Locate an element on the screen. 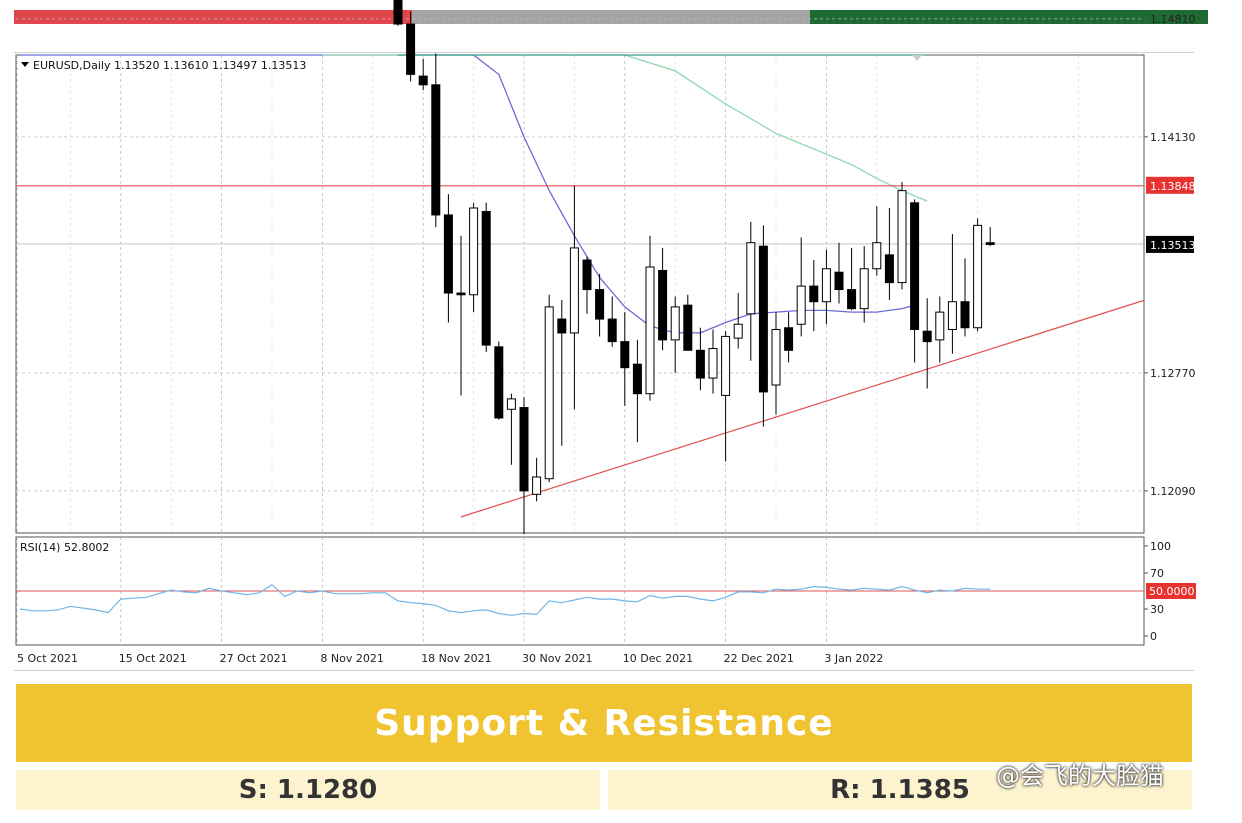 The height and width of the screenshot is (823, 1242). top-color-bar-grey is located at coordinates (611, 17).